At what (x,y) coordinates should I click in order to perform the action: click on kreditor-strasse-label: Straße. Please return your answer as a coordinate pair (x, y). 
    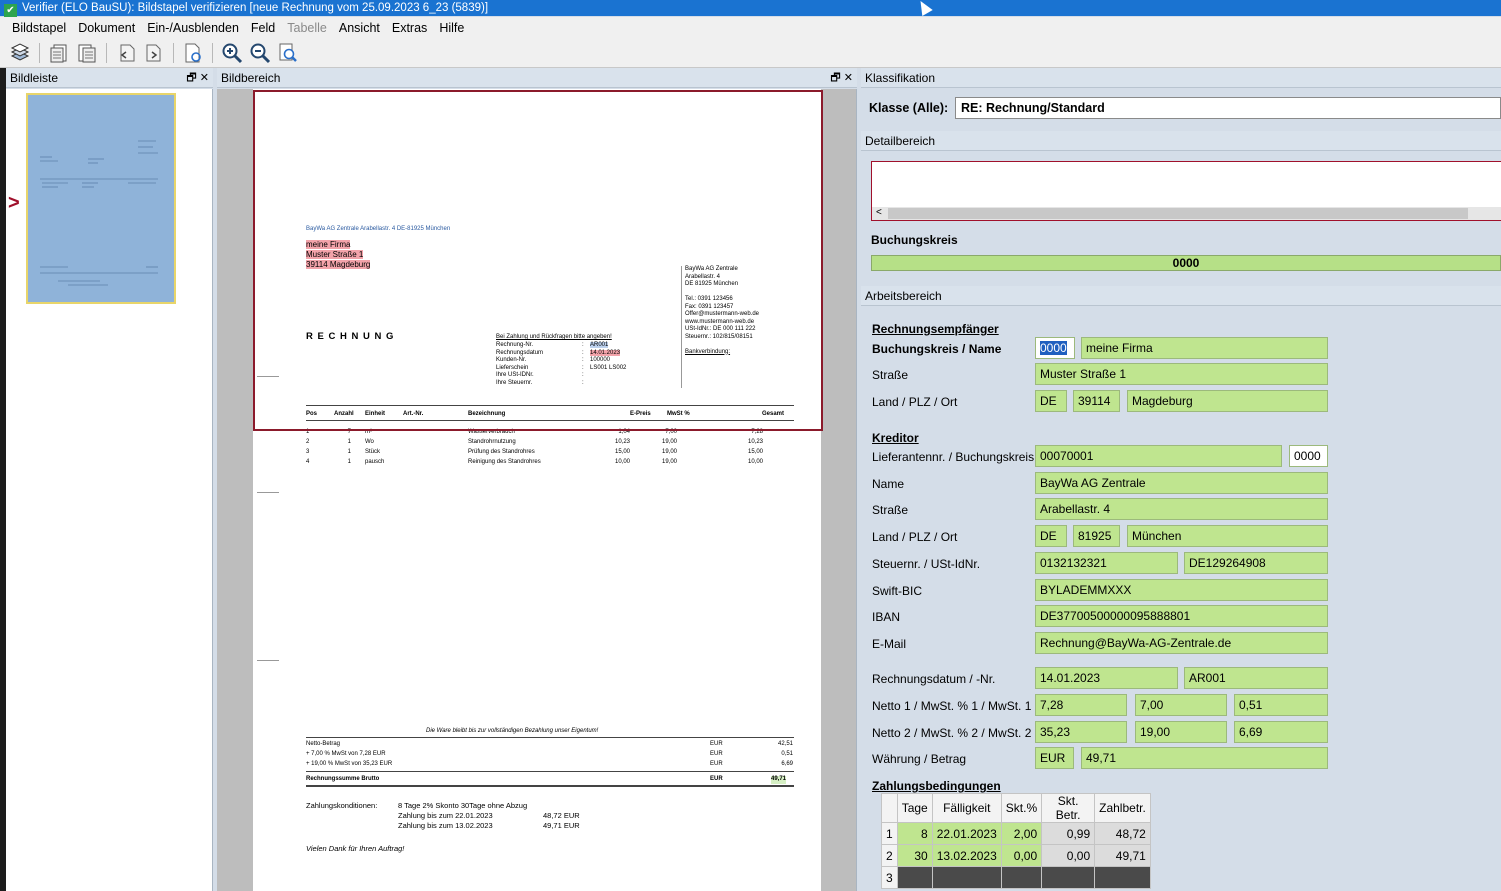
    Looking at the image, I should click on (890, 510).